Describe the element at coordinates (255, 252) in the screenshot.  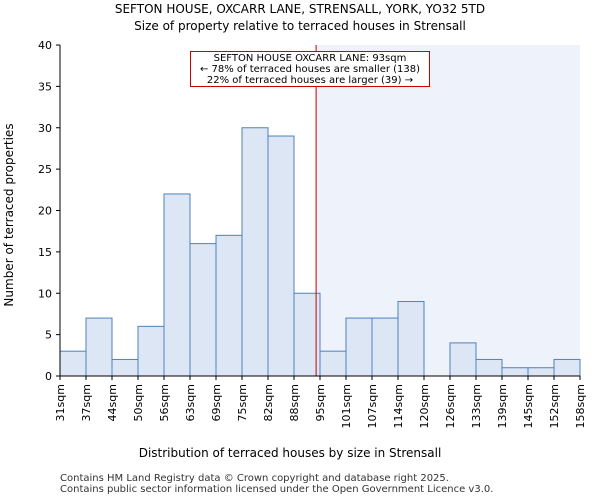
I see `bar-75sqm` at that location.